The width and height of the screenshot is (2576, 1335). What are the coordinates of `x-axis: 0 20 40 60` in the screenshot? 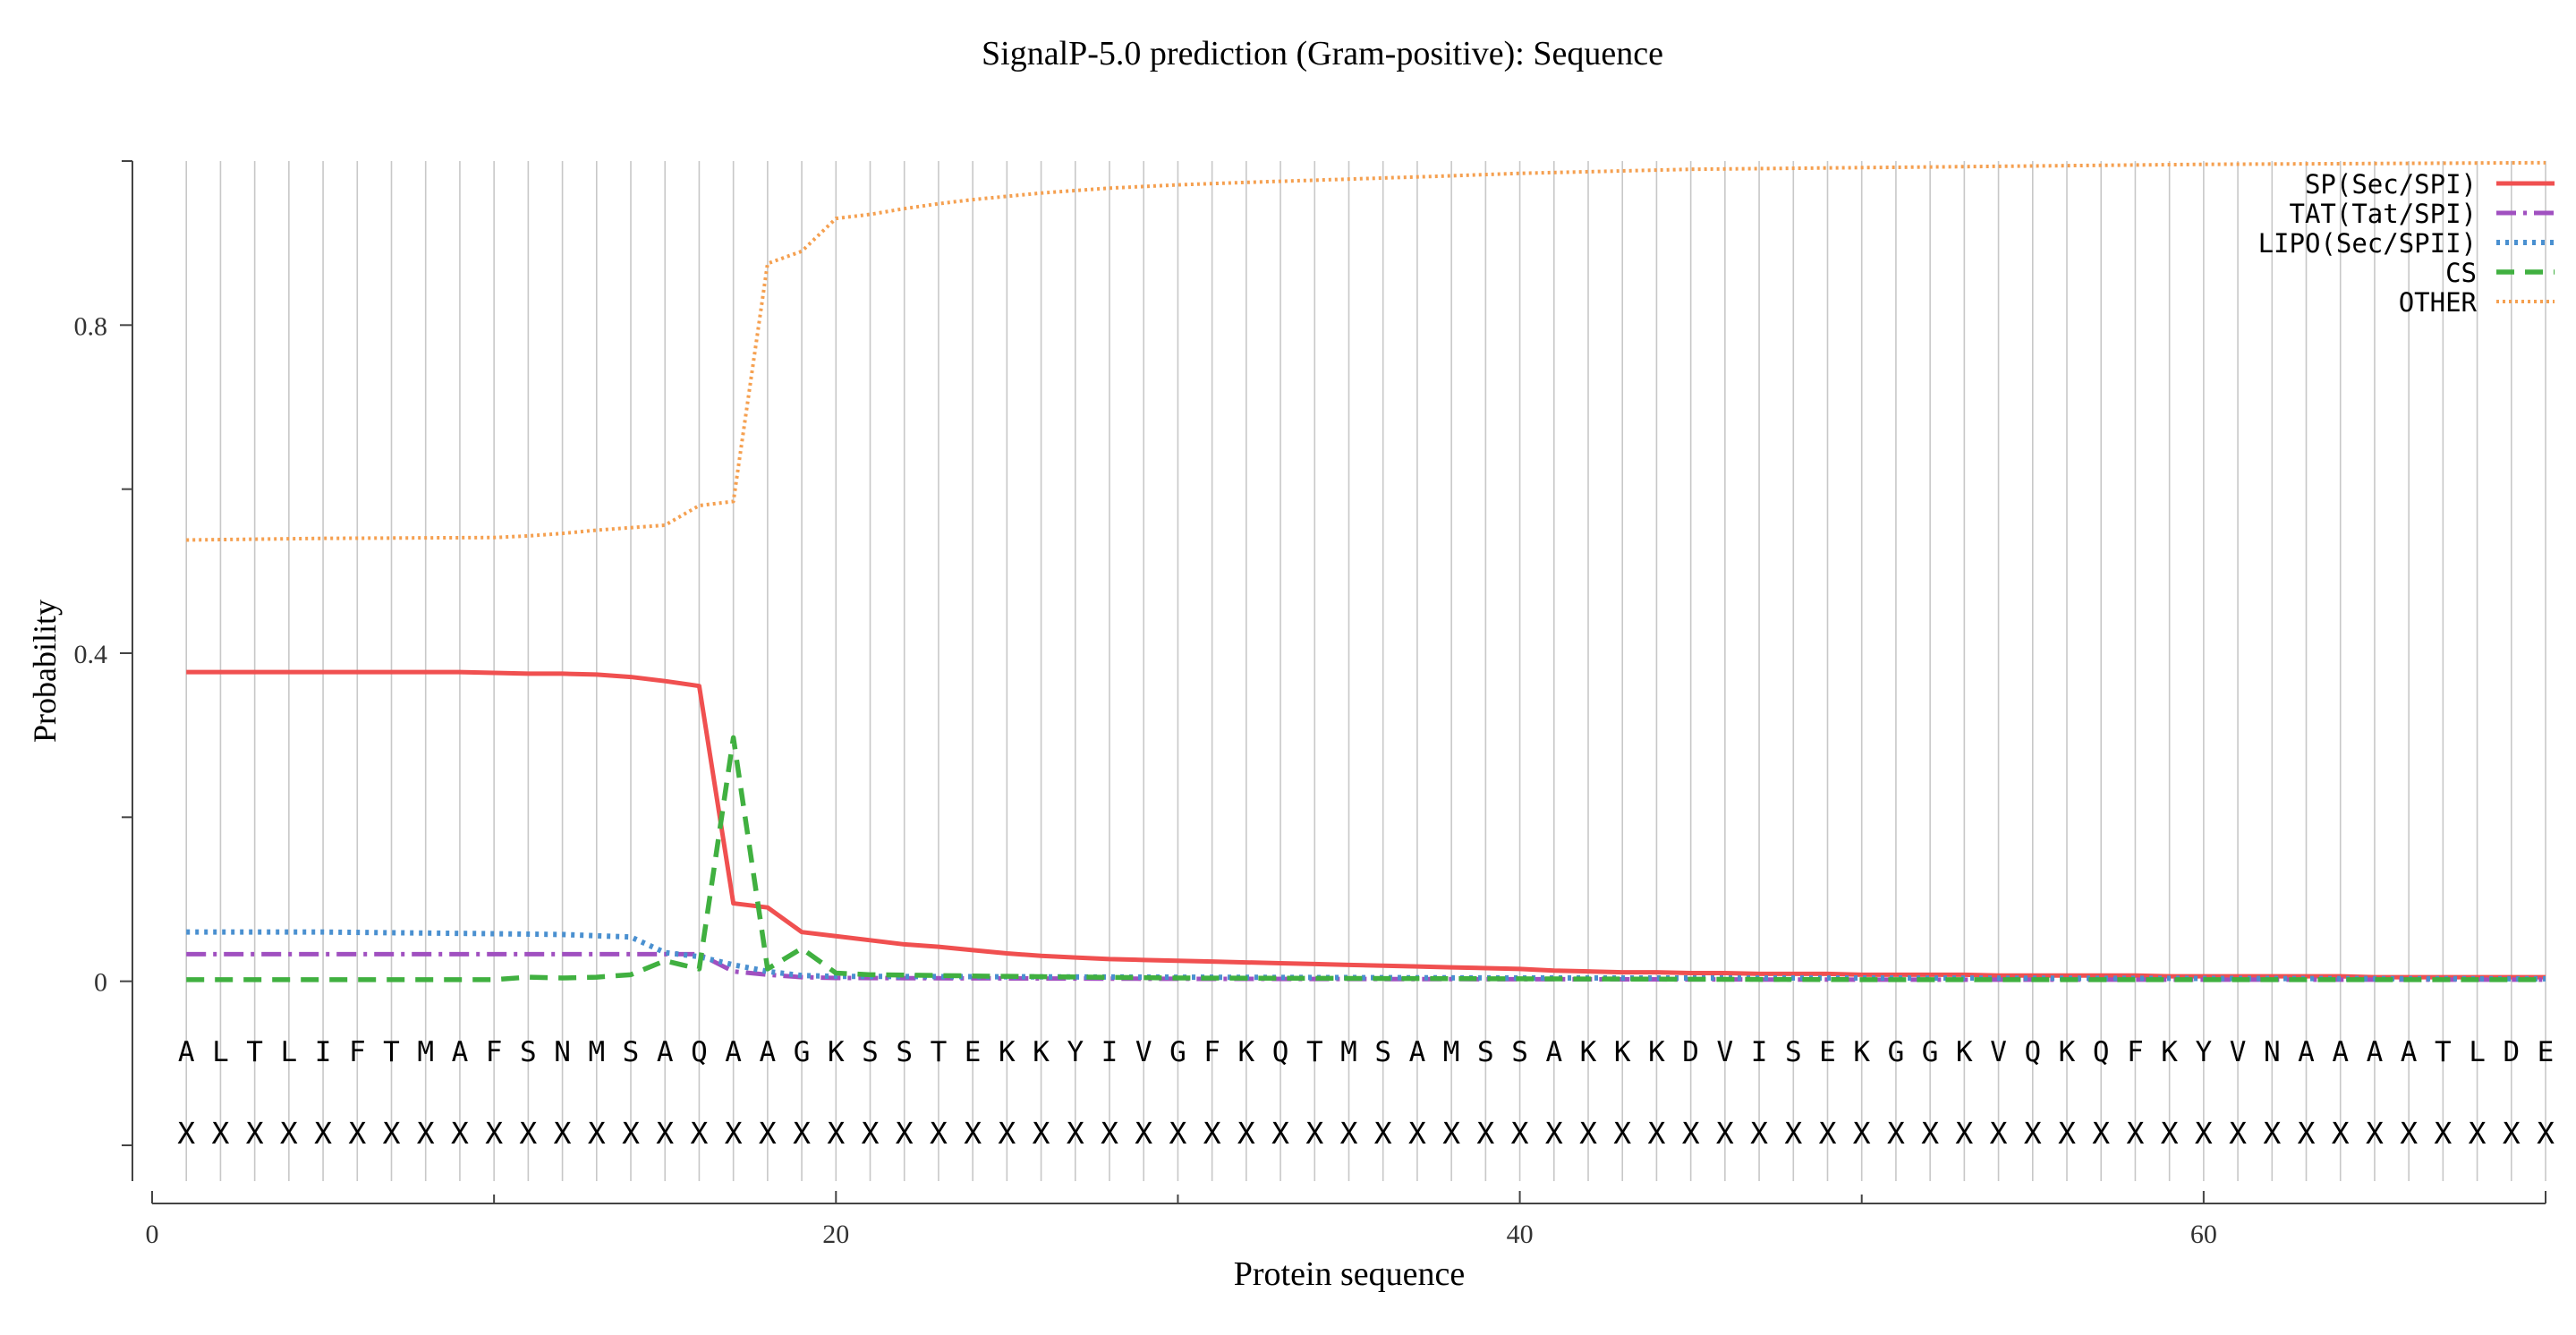 It's located at (1346, 1220).